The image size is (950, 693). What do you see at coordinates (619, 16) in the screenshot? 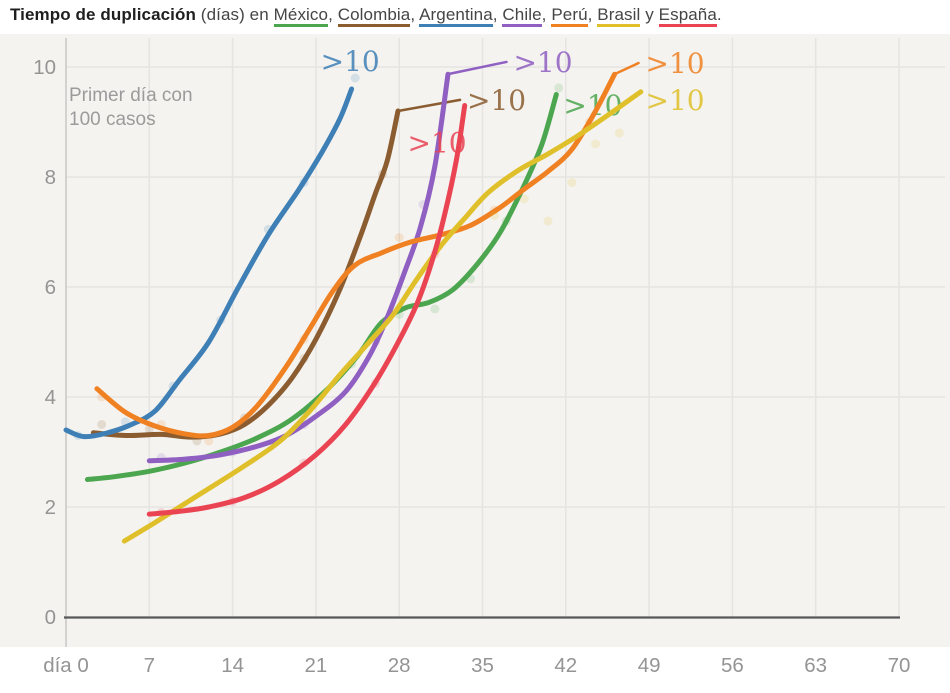
I see `legend-country-brasil: Brasil` at bounding box center [619, 16].